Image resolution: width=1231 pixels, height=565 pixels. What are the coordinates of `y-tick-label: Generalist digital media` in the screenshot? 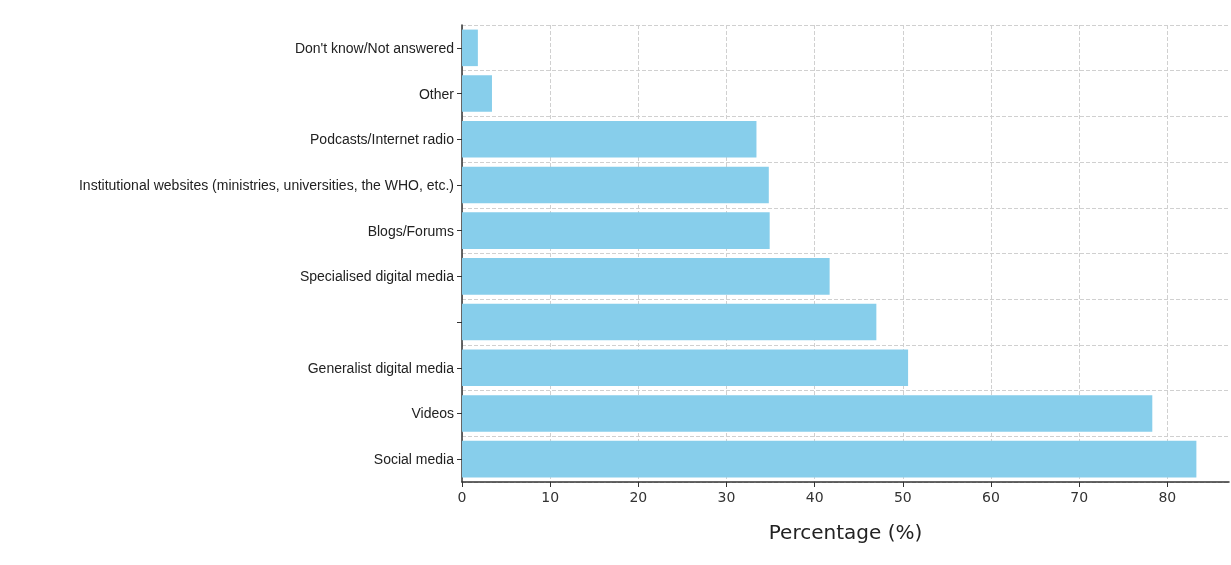 It's located at (381, 367).